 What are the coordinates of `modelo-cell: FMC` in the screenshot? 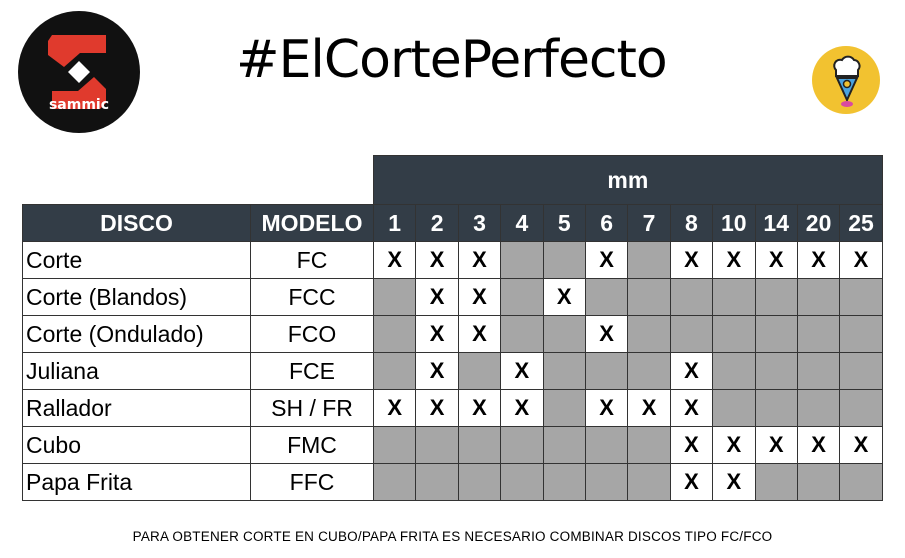 It's located at (312, 445).